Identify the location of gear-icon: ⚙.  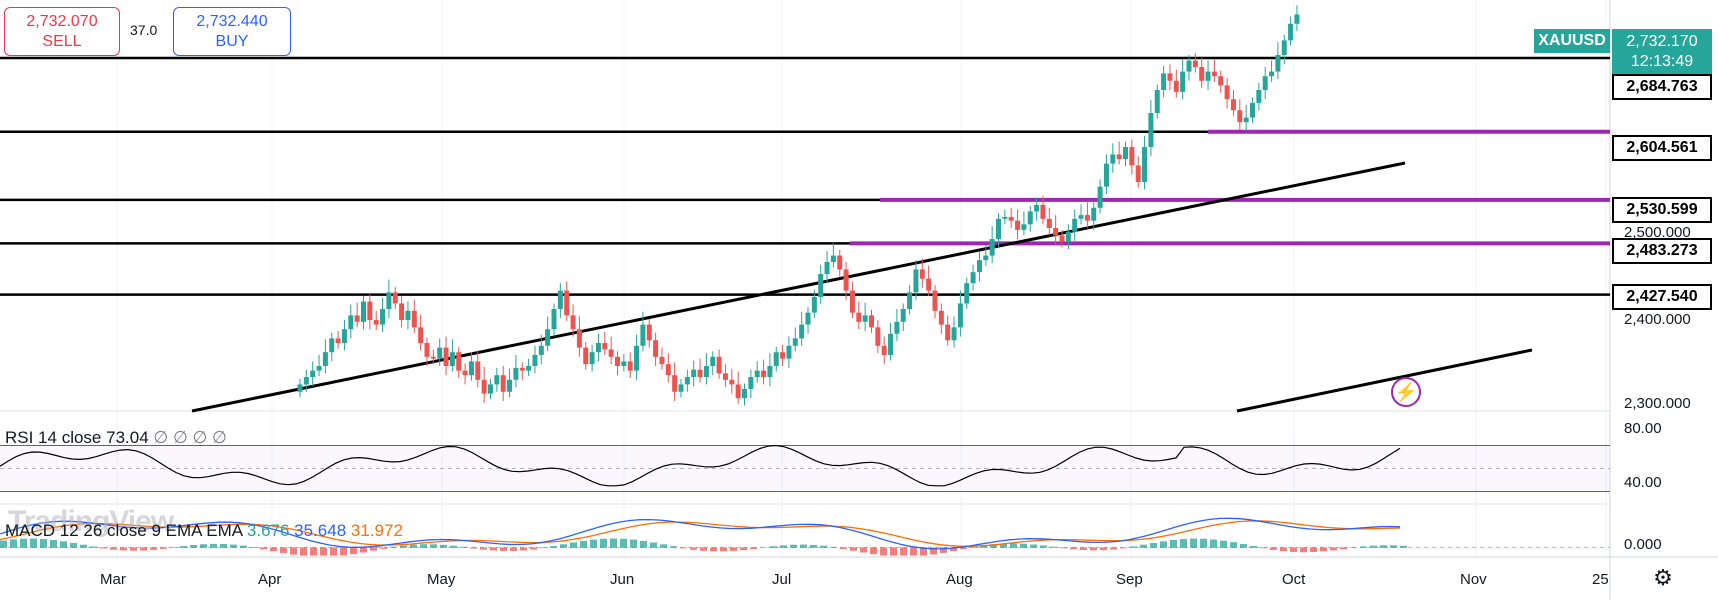
(1663, 577).